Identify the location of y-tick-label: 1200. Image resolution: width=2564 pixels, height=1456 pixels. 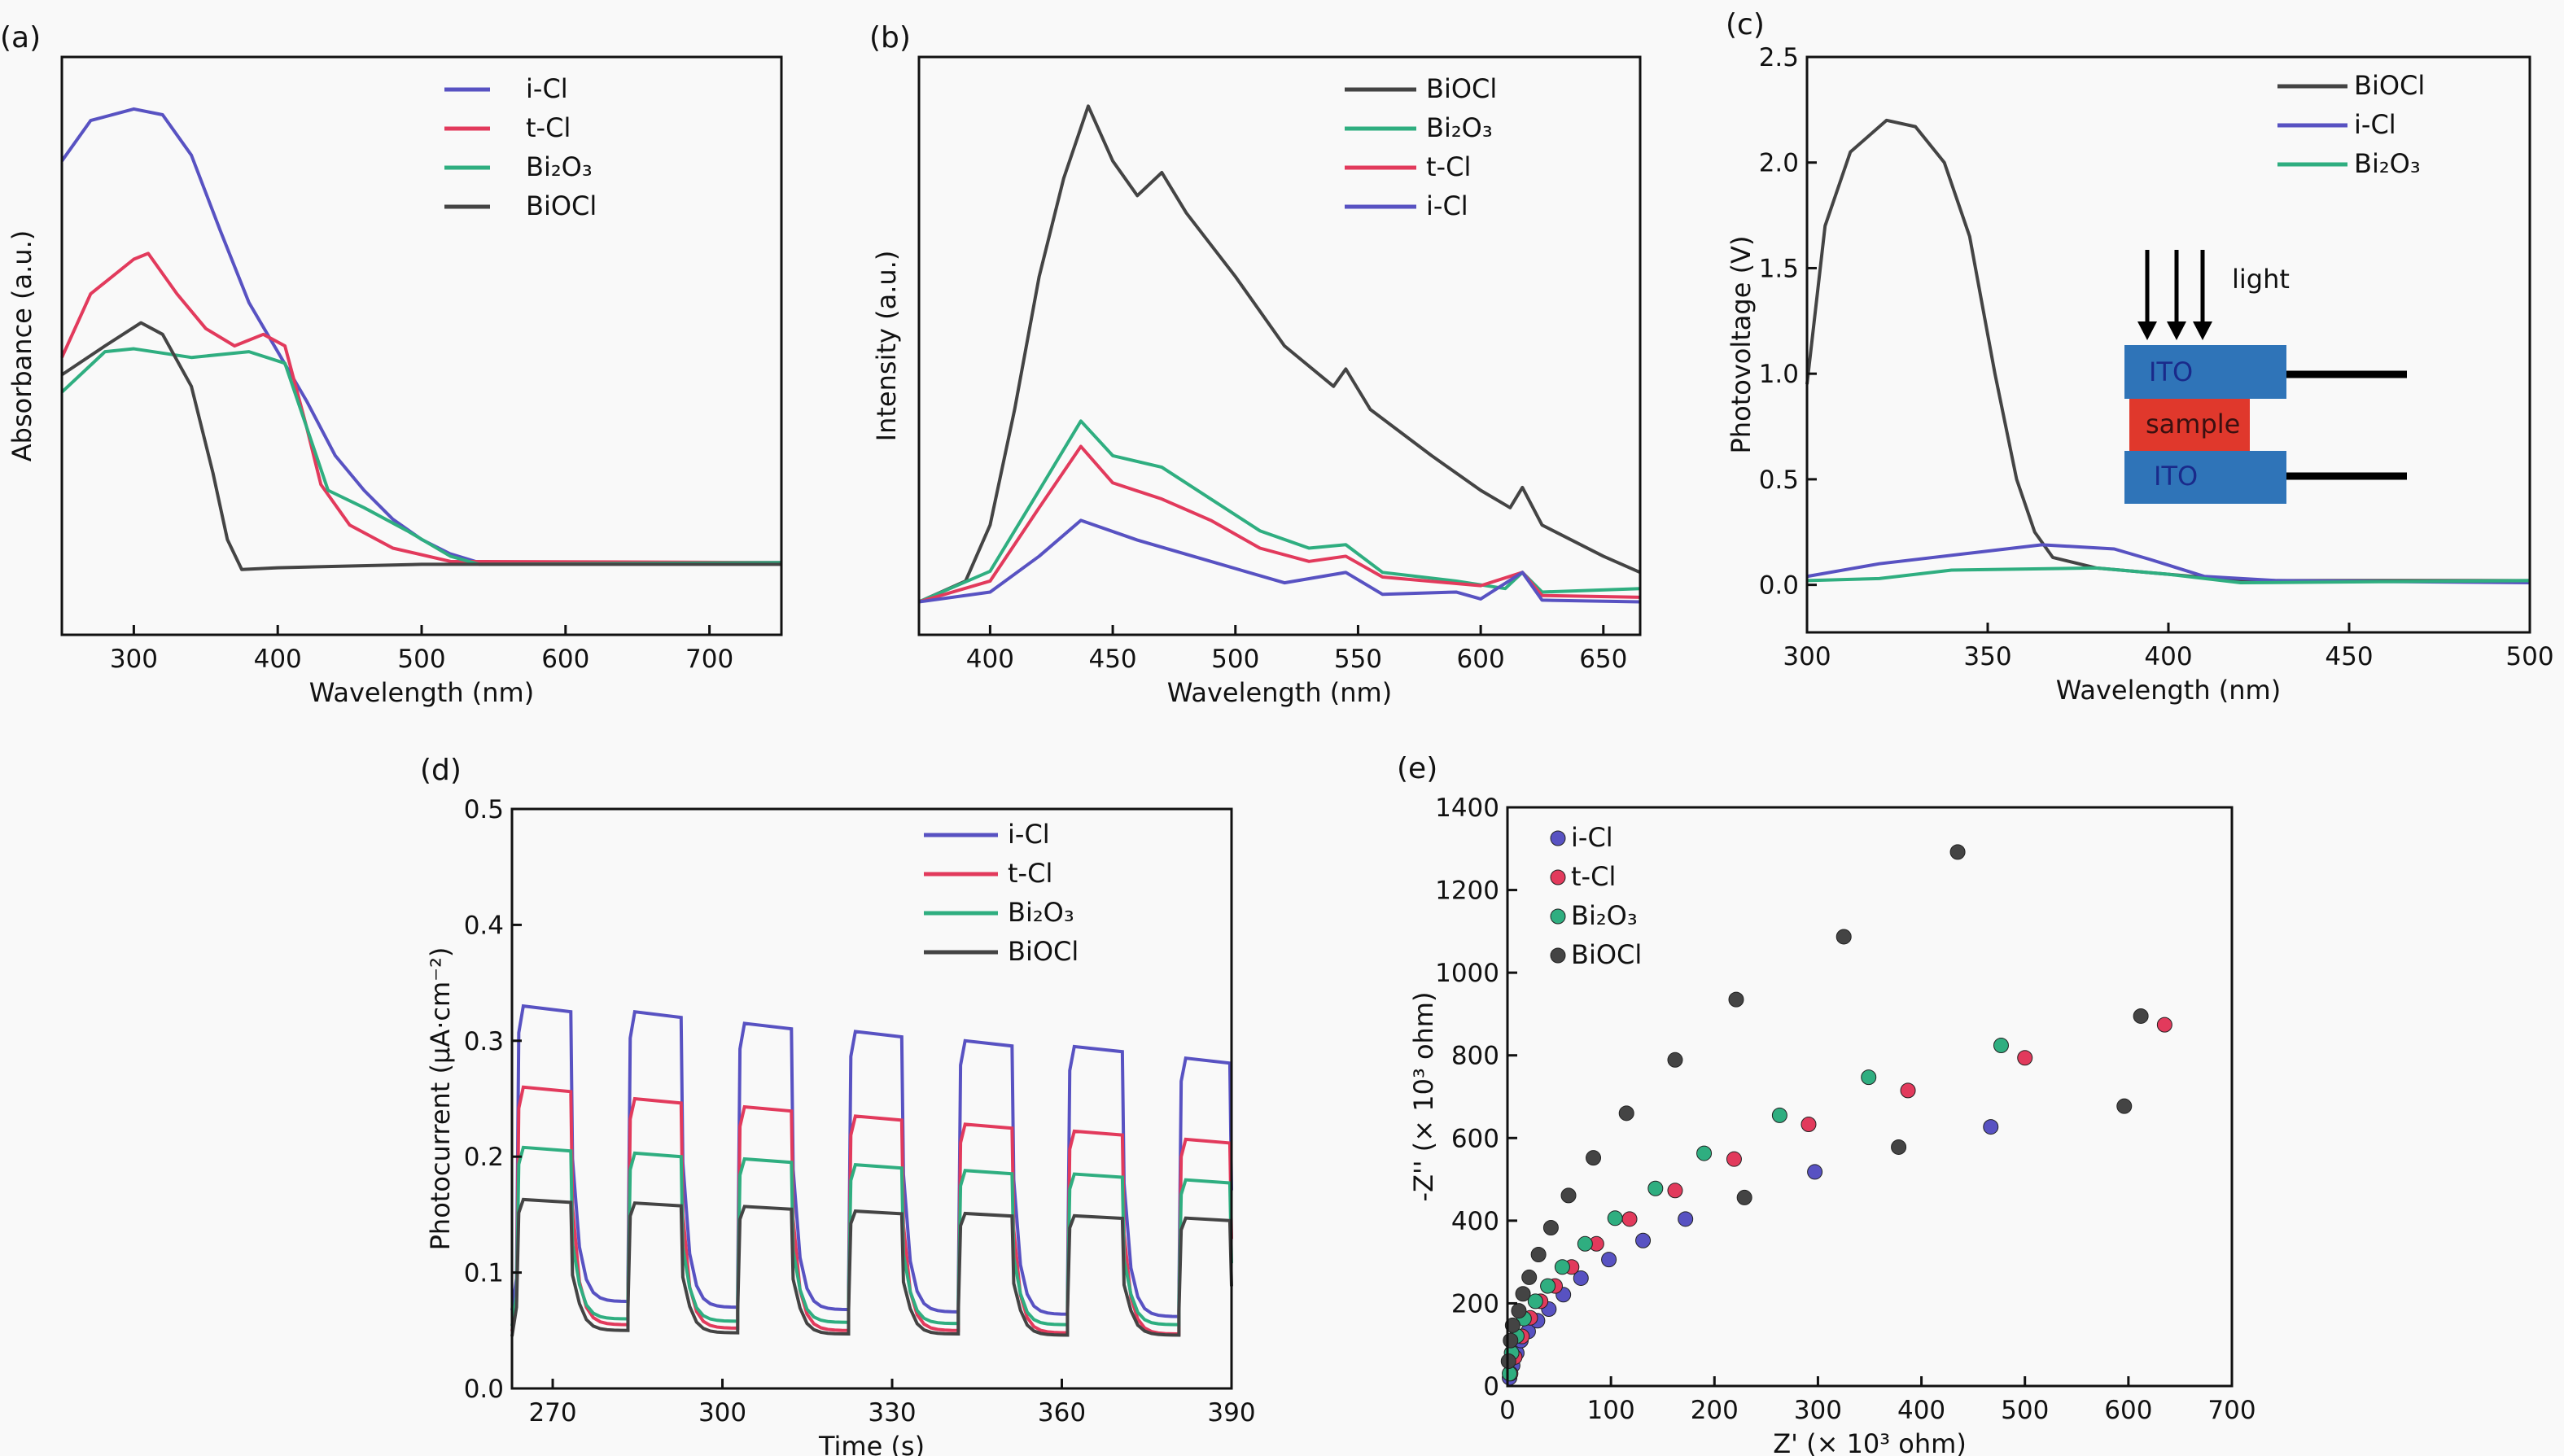
(1467, 892).